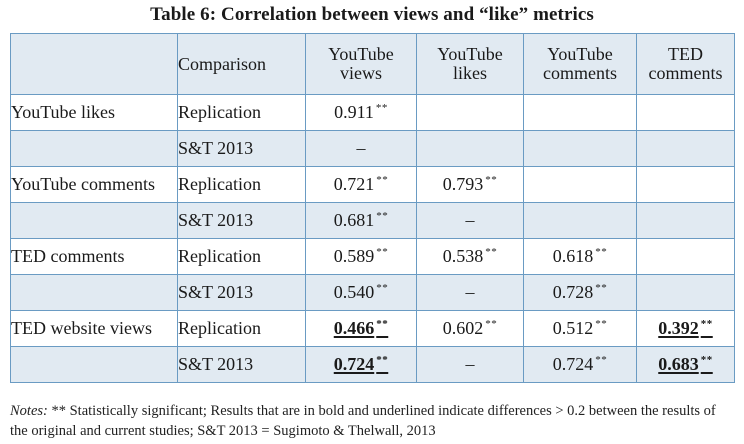  Describe the element at coordinates (354, 184) in the screenshot. I see `correlation-value: 0.721` at that location.